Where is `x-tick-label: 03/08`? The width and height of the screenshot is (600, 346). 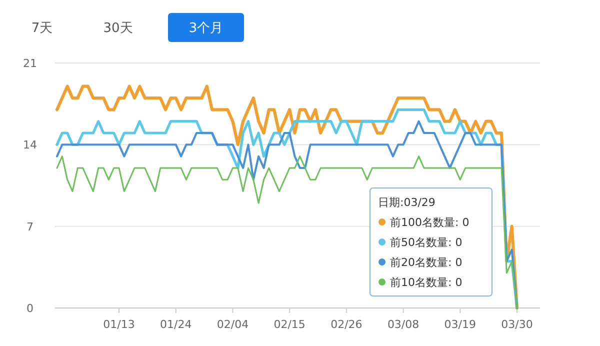 x-tick-label: 03/08 is located at coordinates (403, 324).